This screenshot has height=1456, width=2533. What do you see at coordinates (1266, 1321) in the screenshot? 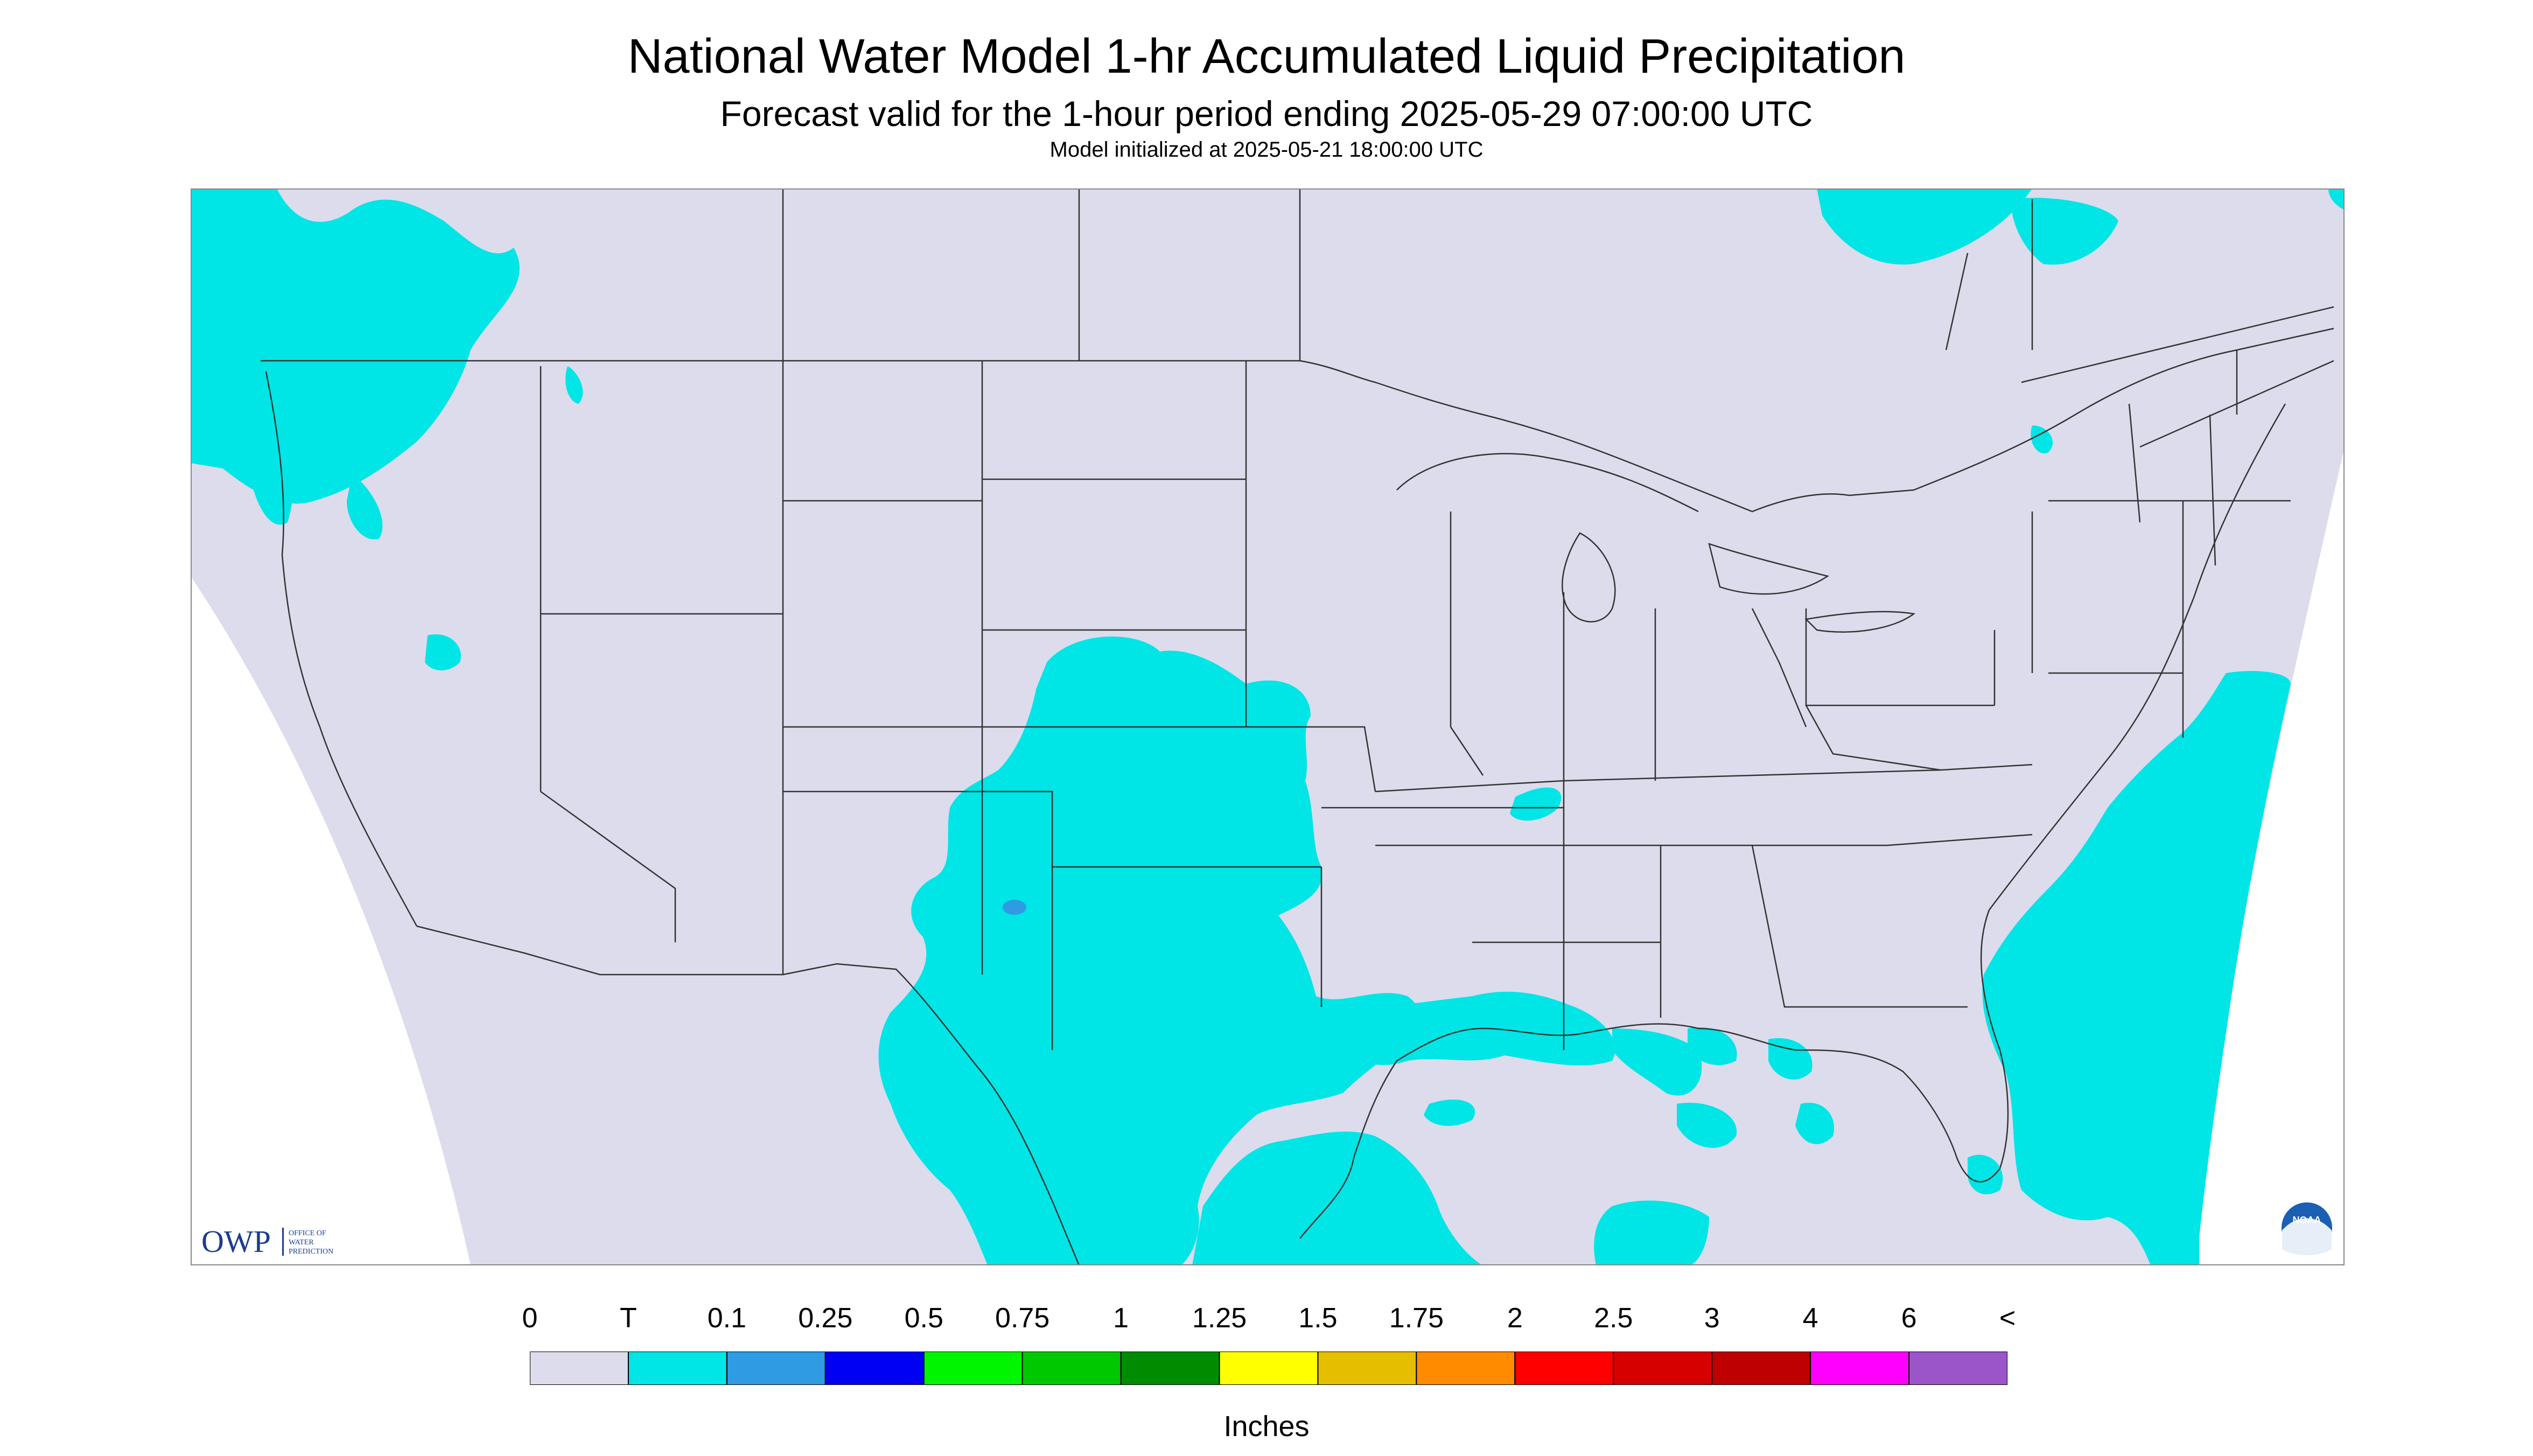
I see `legend-labels: 0 T 0.1 0.25 0.5 0.75 1 1.25 1.5 1.75 2 2.5 3 4 6 <` at bounding box center [1266, 1321].